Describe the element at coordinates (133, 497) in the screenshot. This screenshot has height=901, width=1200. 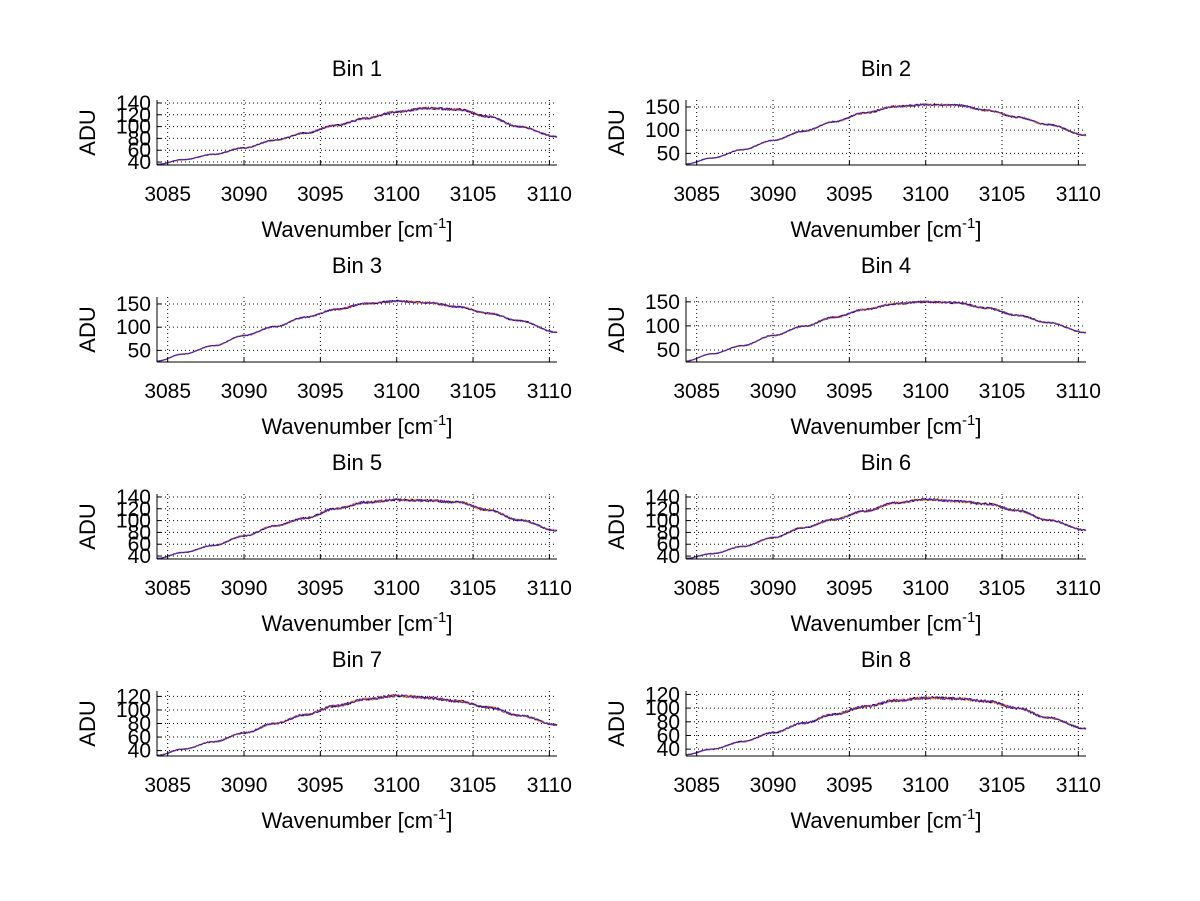
I see `y-tick-label: 140` at that location.